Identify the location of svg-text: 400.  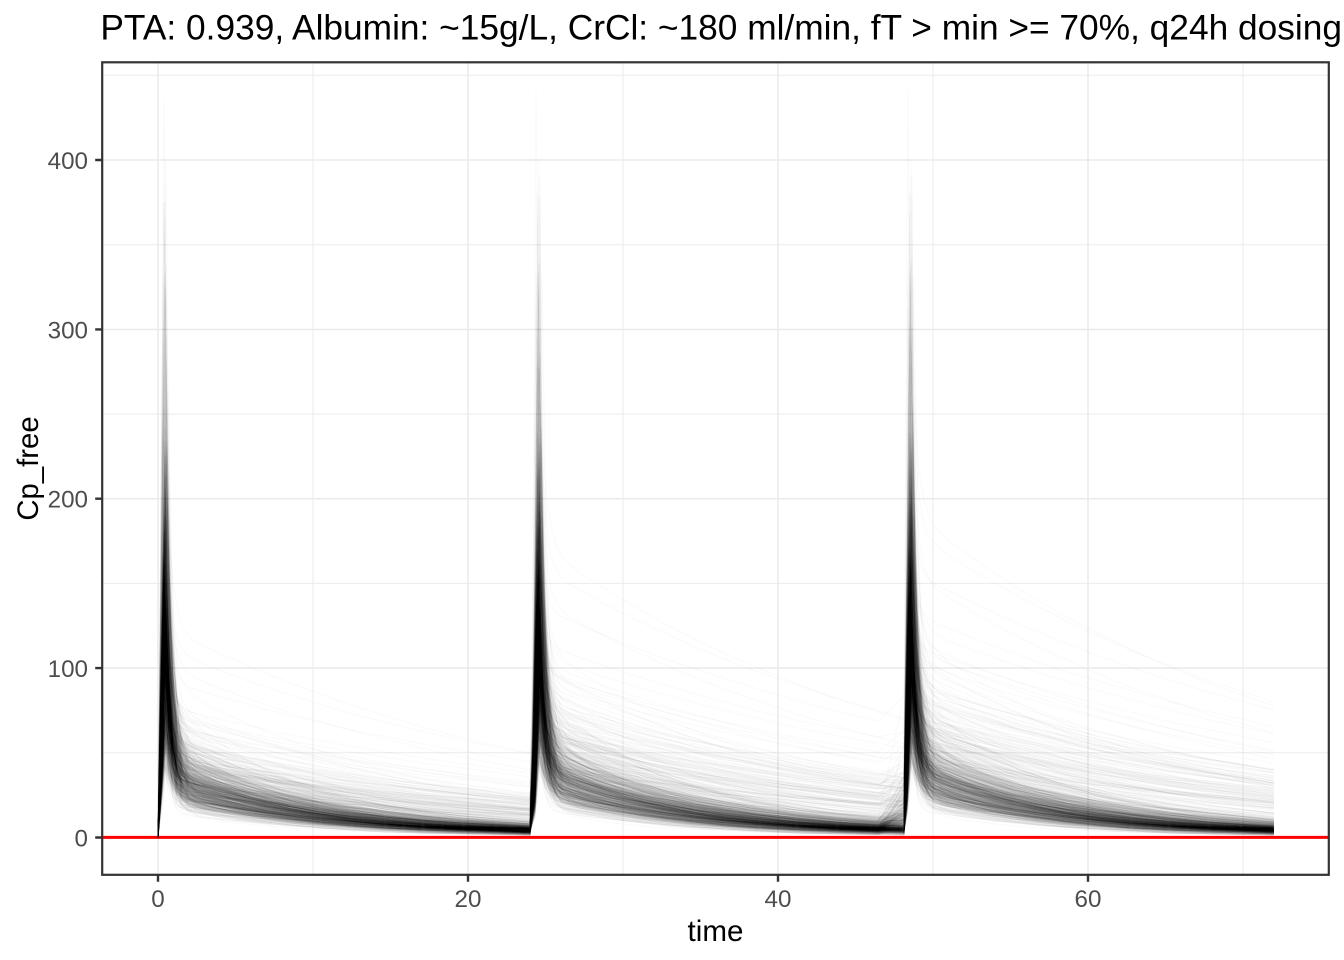
(68, 161).